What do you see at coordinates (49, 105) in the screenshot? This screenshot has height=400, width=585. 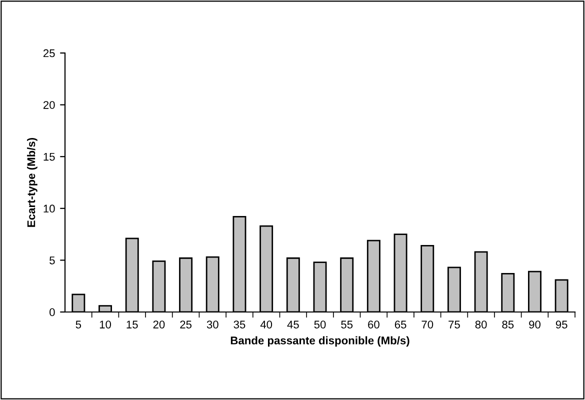 I see `y-tick-label: 20` at bounding box center [49, 105].